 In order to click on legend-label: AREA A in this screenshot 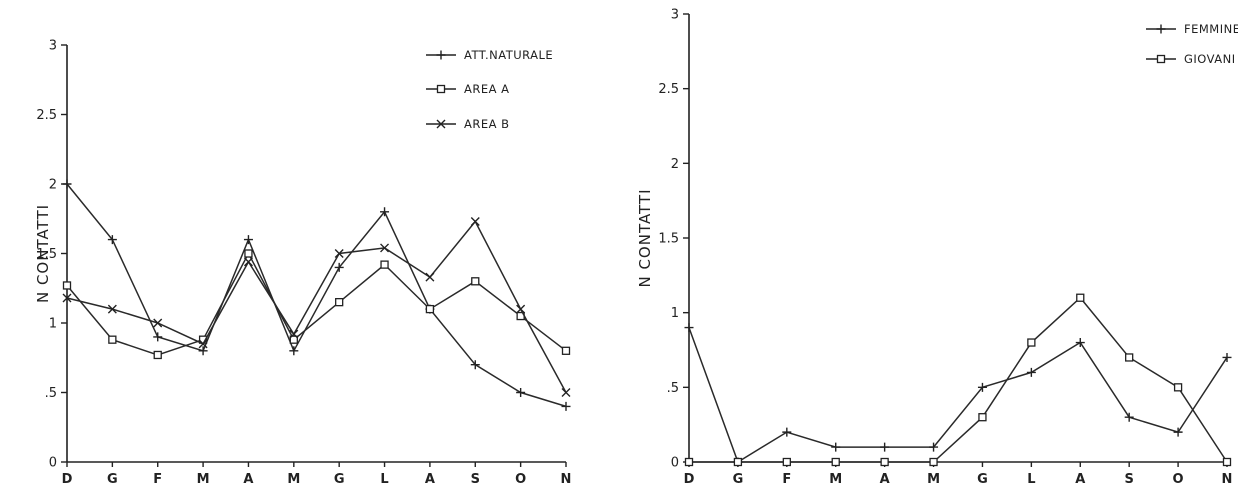, I will do `click(487, 89)`.